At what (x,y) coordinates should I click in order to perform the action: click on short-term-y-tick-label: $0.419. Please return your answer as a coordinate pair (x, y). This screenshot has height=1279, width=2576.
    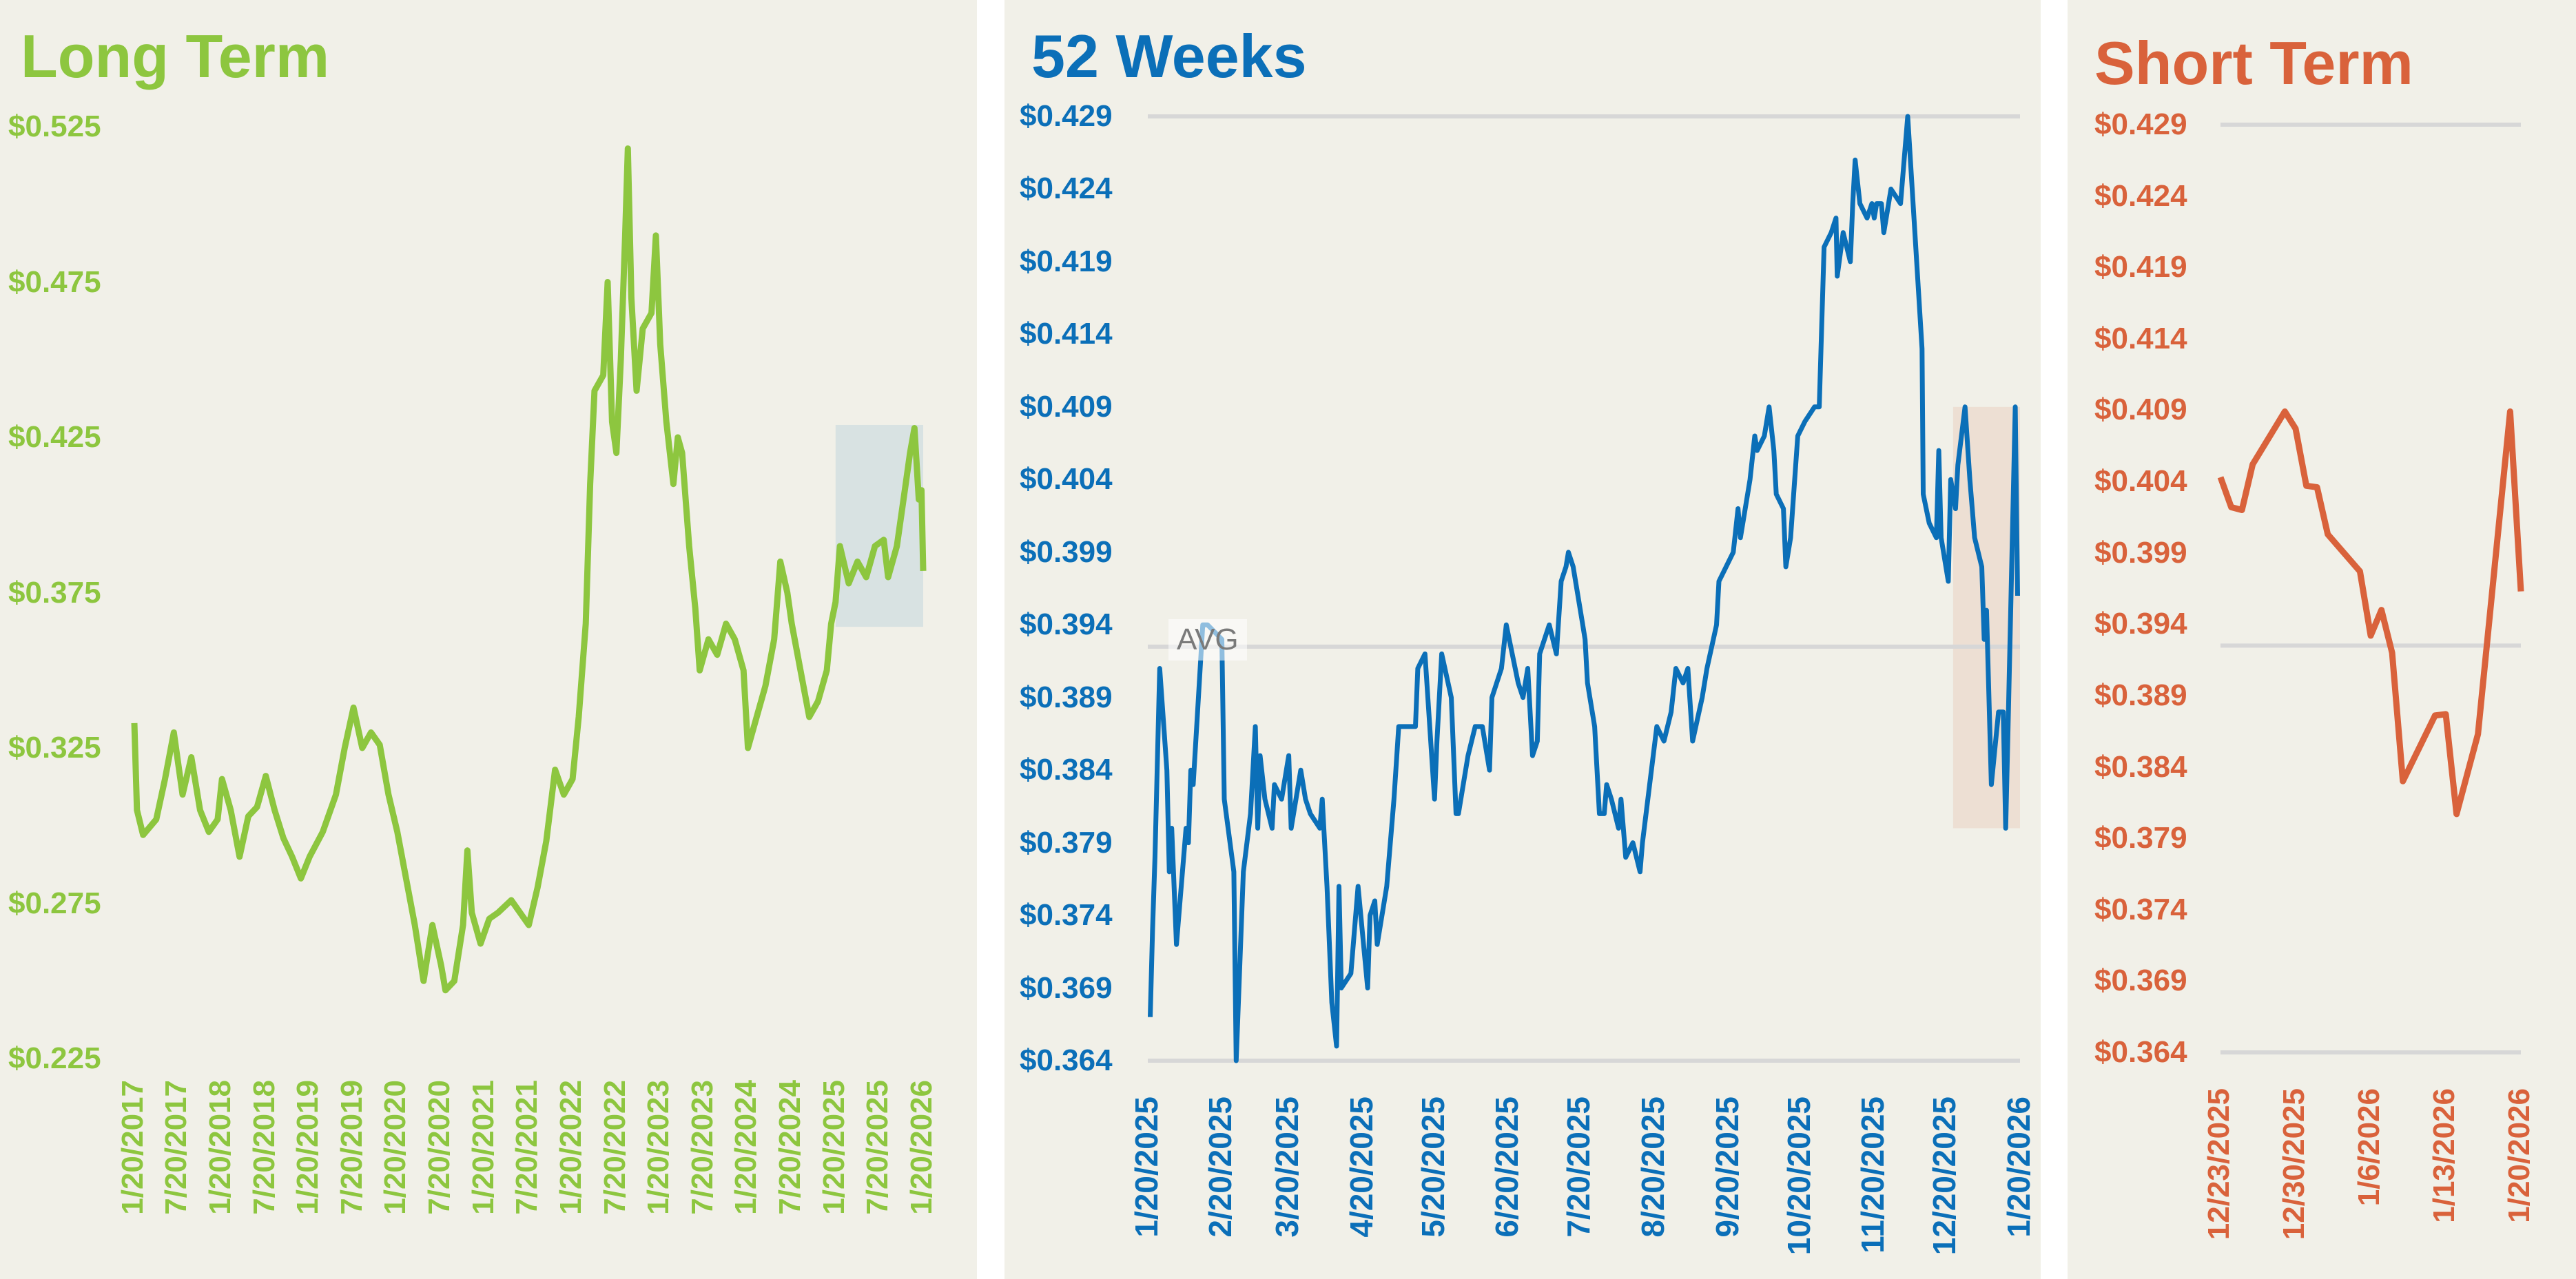
    Looking at the image, I should click on (2140, 267).